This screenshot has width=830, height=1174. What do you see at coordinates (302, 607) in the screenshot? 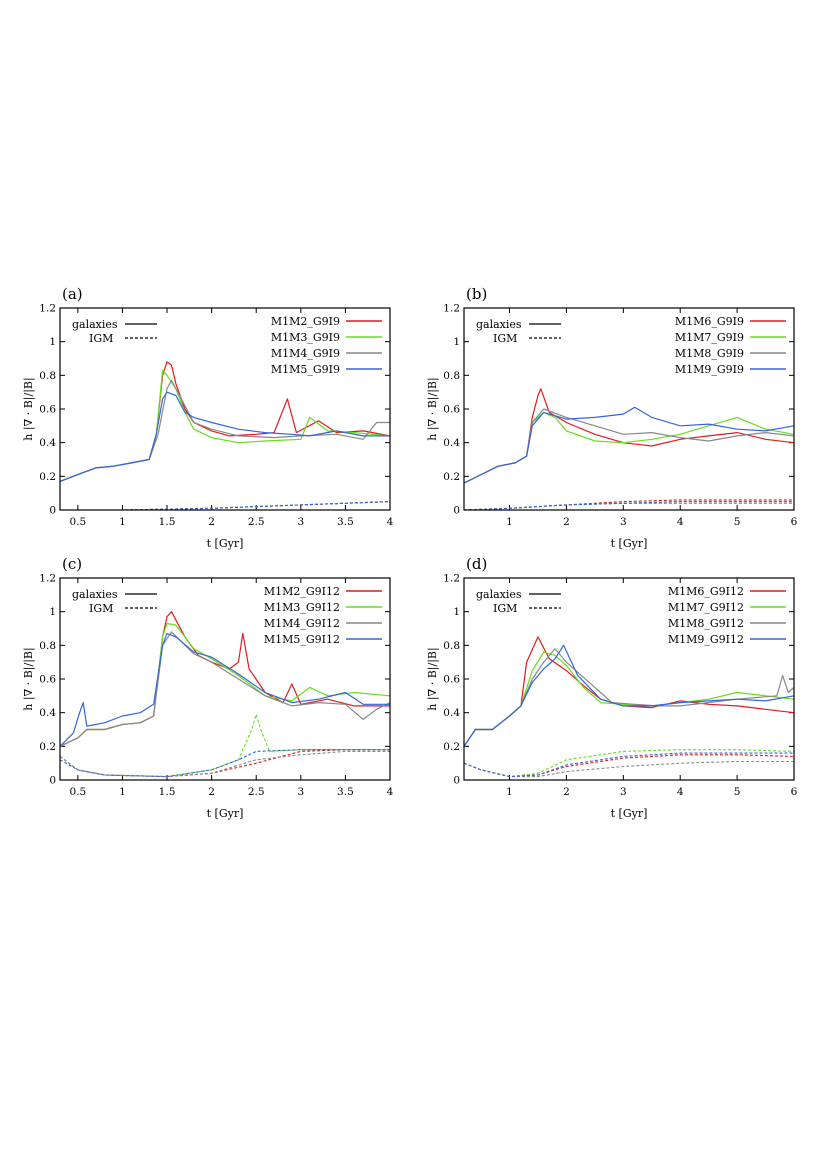
I see `legend-series-label: M1M3_G9I12` at bounding box center [302, 607].